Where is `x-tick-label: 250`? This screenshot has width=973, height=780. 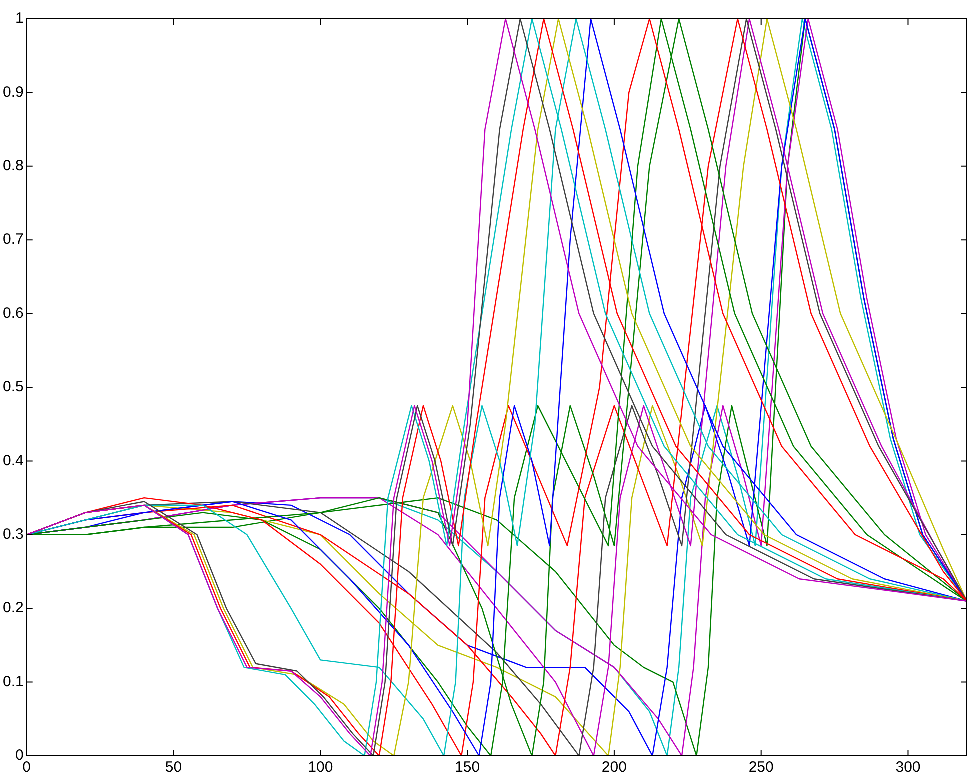 x-tick-label: 250 is located at coordinates (761, 767).